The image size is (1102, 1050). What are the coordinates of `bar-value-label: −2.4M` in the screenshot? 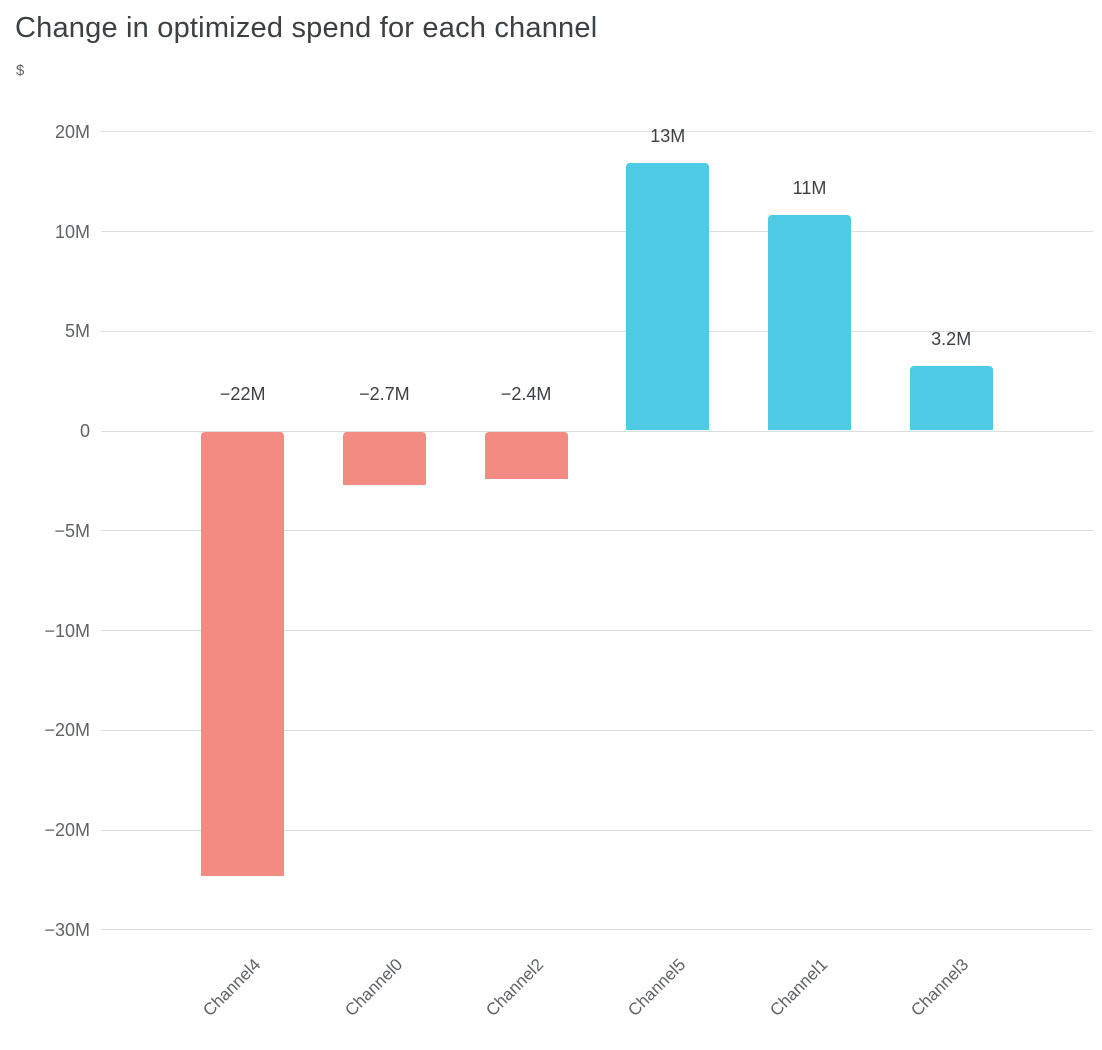 It's located at (526, 394).